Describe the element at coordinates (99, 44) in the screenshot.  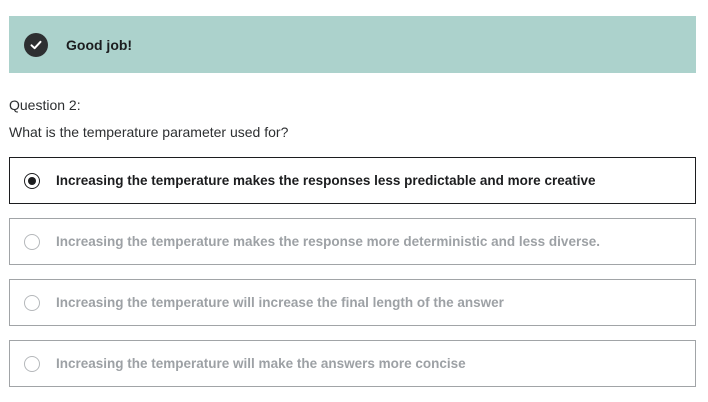
I see `feedback-message: Good job!` at that location.